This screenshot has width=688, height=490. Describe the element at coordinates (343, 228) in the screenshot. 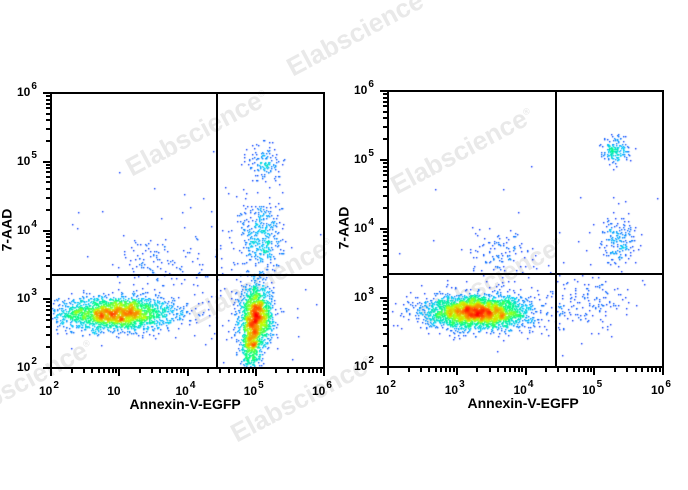

I see `y-axis-title: 7-AAD` at that location.